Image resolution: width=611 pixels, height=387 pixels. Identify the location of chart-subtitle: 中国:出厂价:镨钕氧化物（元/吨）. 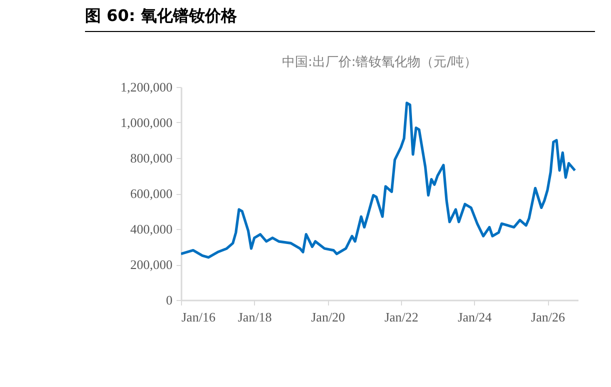
(380, 62).